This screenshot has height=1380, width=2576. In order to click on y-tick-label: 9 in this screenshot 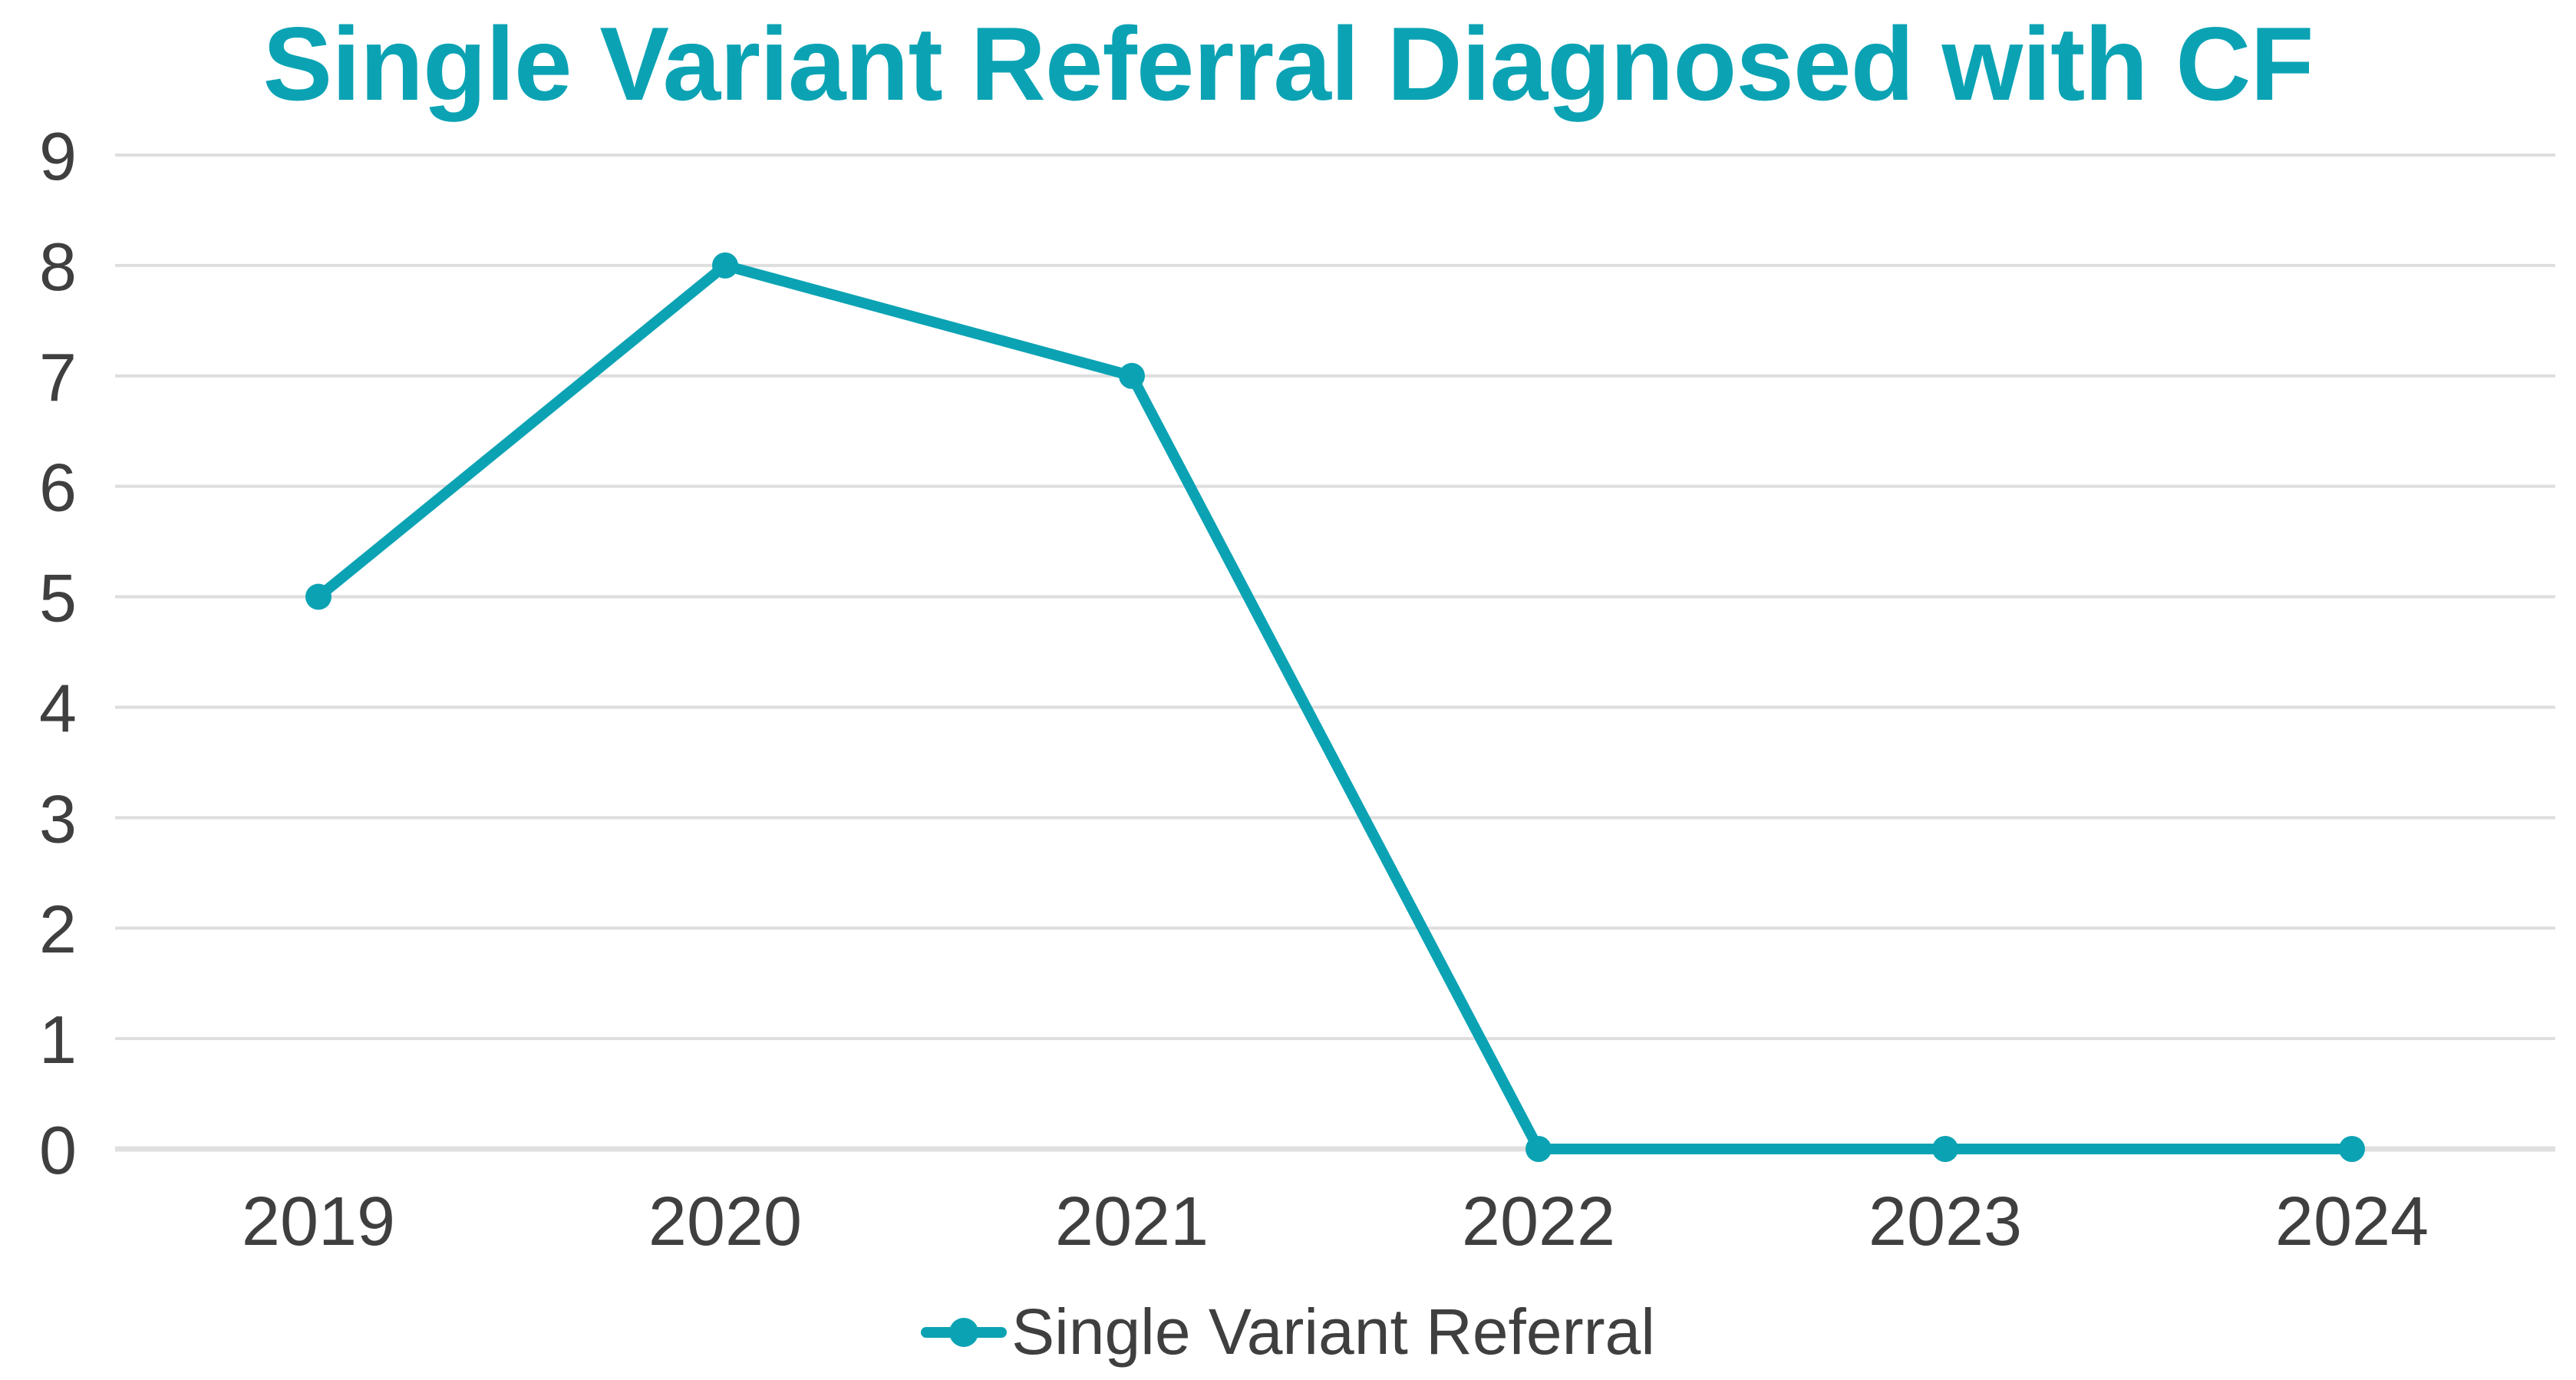, I will do `click(58, 156)`.